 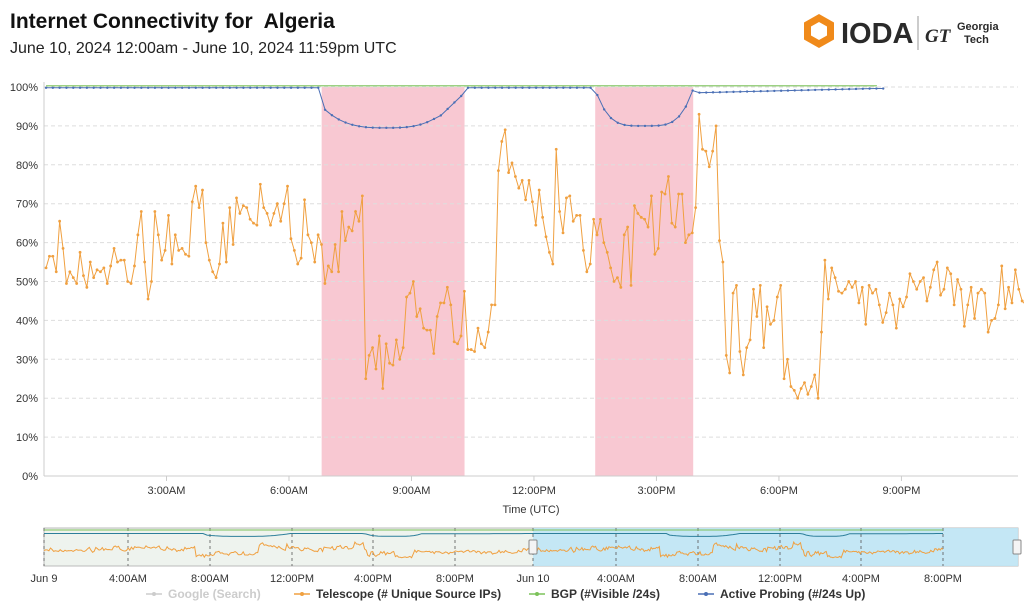 I want to click on active-probing-series-line, so click(x=465, y=108).